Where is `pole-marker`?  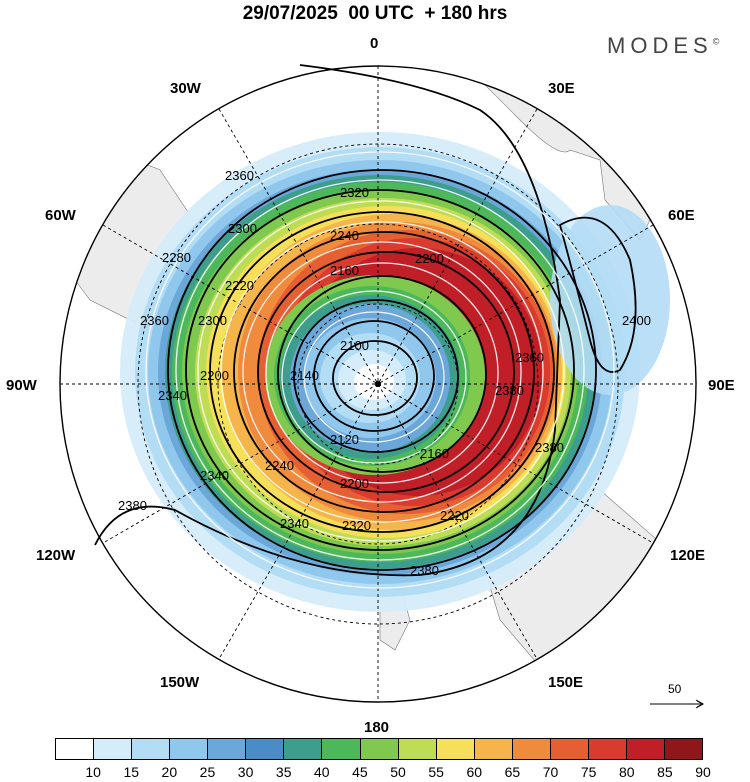 pole-marker is located at coordinates (378, 384).